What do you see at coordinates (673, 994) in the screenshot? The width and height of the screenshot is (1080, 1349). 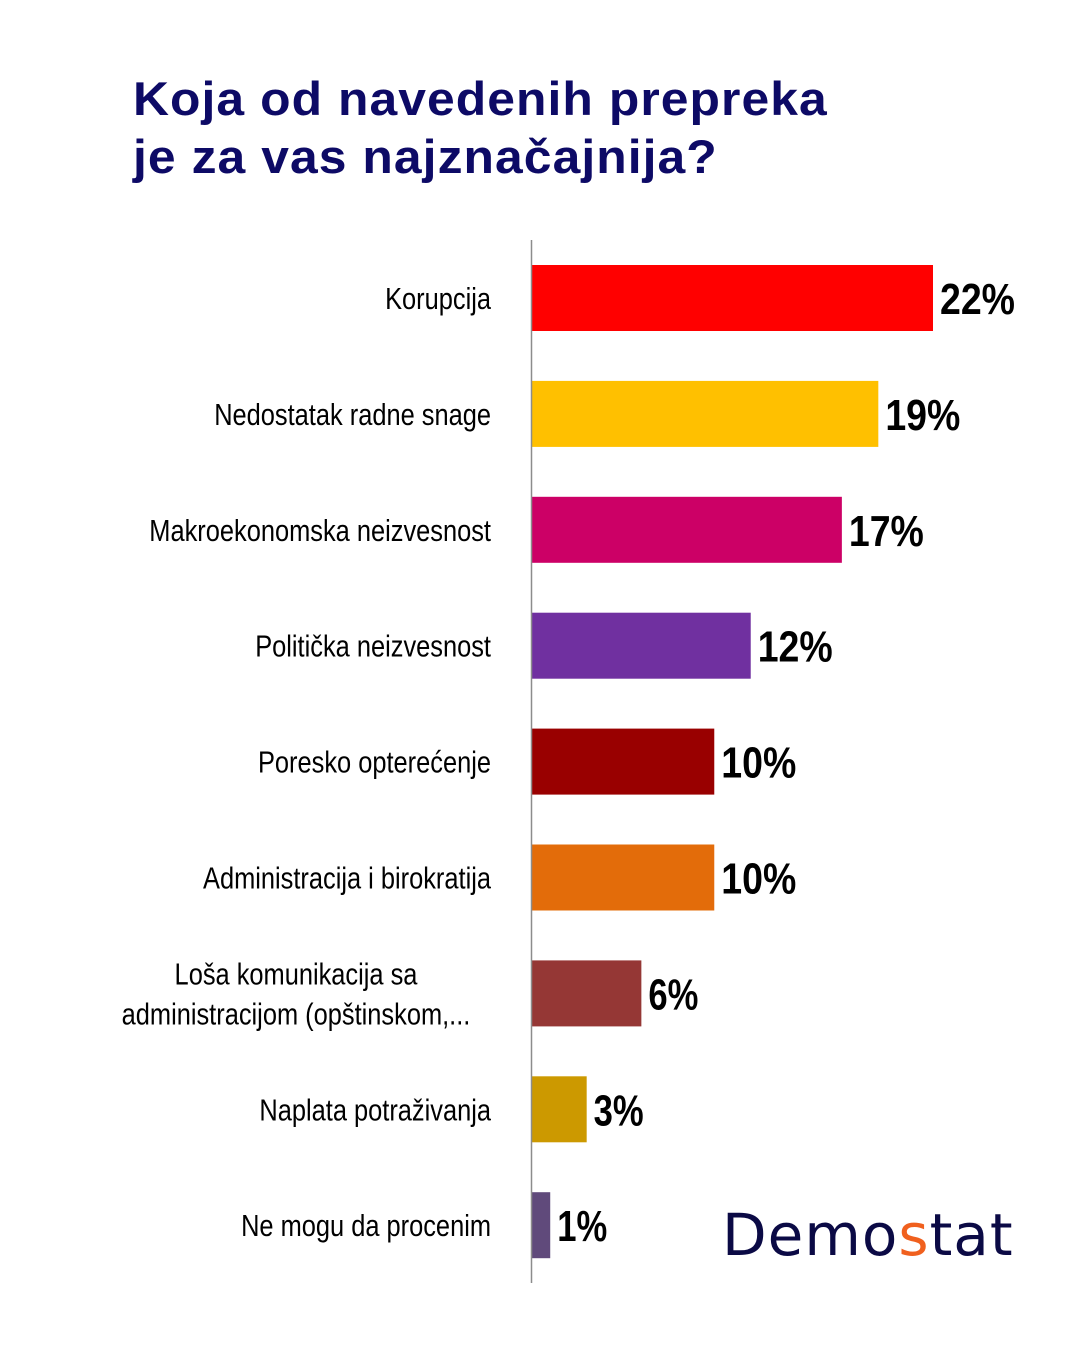 I see `data-label: 6%` at bounding box center [673, 994].